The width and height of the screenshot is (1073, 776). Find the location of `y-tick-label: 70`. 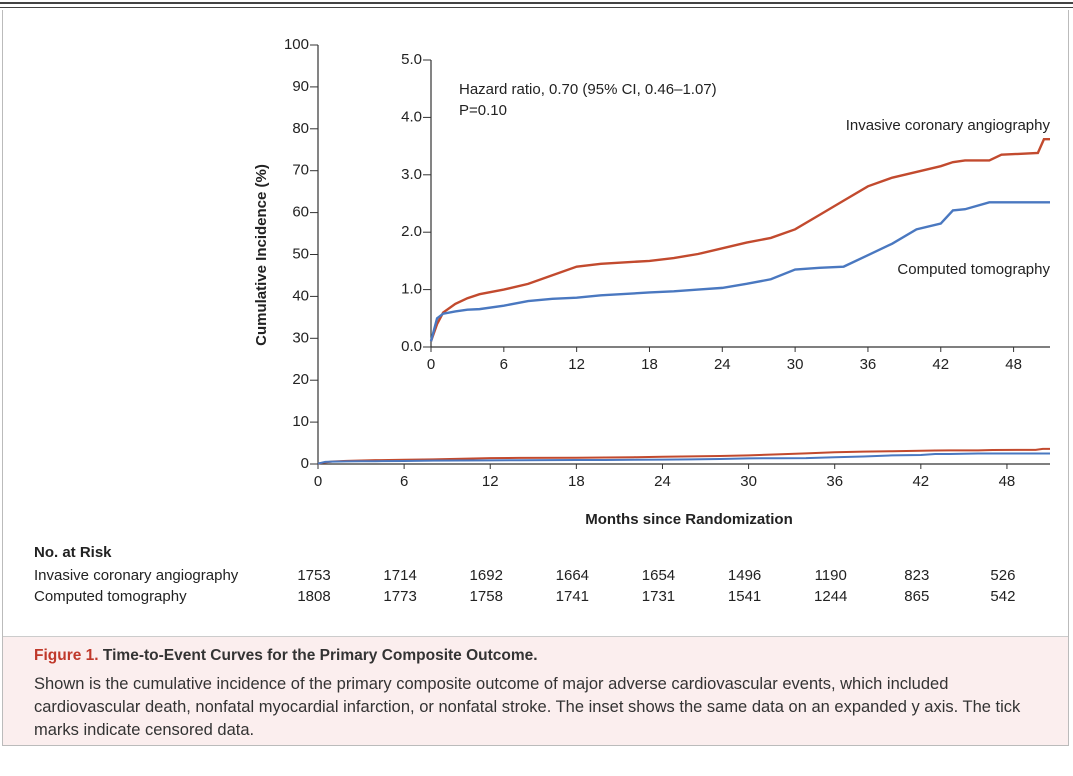

y-tick-label: 70 is located at coordinates (300, 170).